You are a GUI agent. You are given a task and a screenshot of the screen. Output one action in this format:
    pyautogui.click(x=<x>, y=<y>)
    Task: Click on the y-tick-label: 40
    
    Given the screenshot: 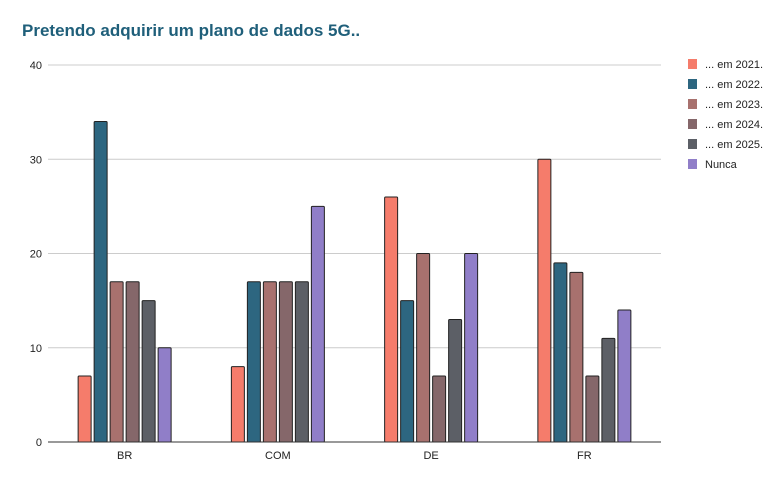 What is the action you would take?
    pyautogui.click(x=36, y=66)
    